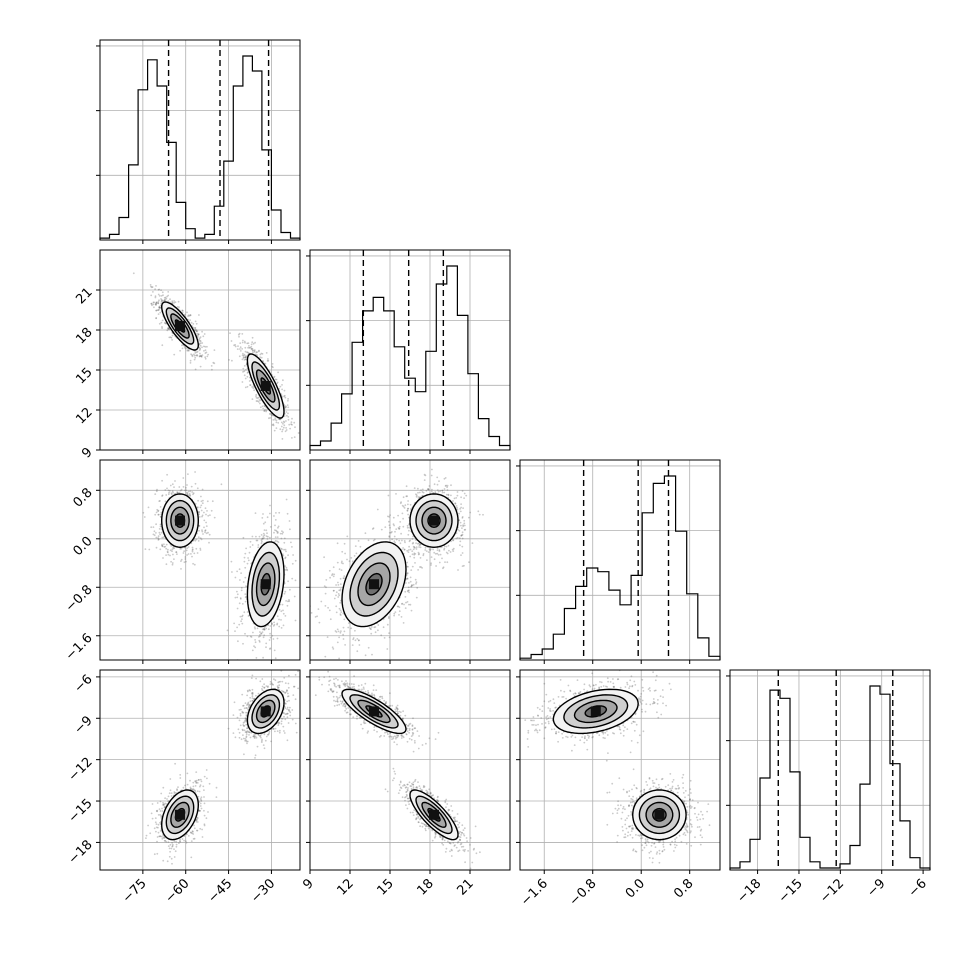 This screenshot has width=970, height=970. I want to click on panel-content, so click(200, 350).